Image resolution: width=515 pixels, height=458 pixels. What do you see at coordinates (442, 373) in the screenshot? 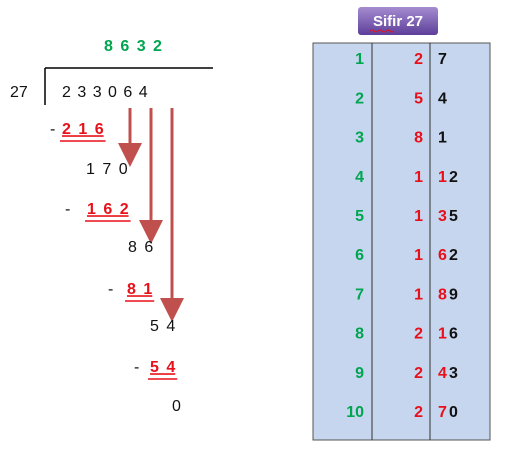
I see `product-carry: 4` at bounding box center [442, 373].